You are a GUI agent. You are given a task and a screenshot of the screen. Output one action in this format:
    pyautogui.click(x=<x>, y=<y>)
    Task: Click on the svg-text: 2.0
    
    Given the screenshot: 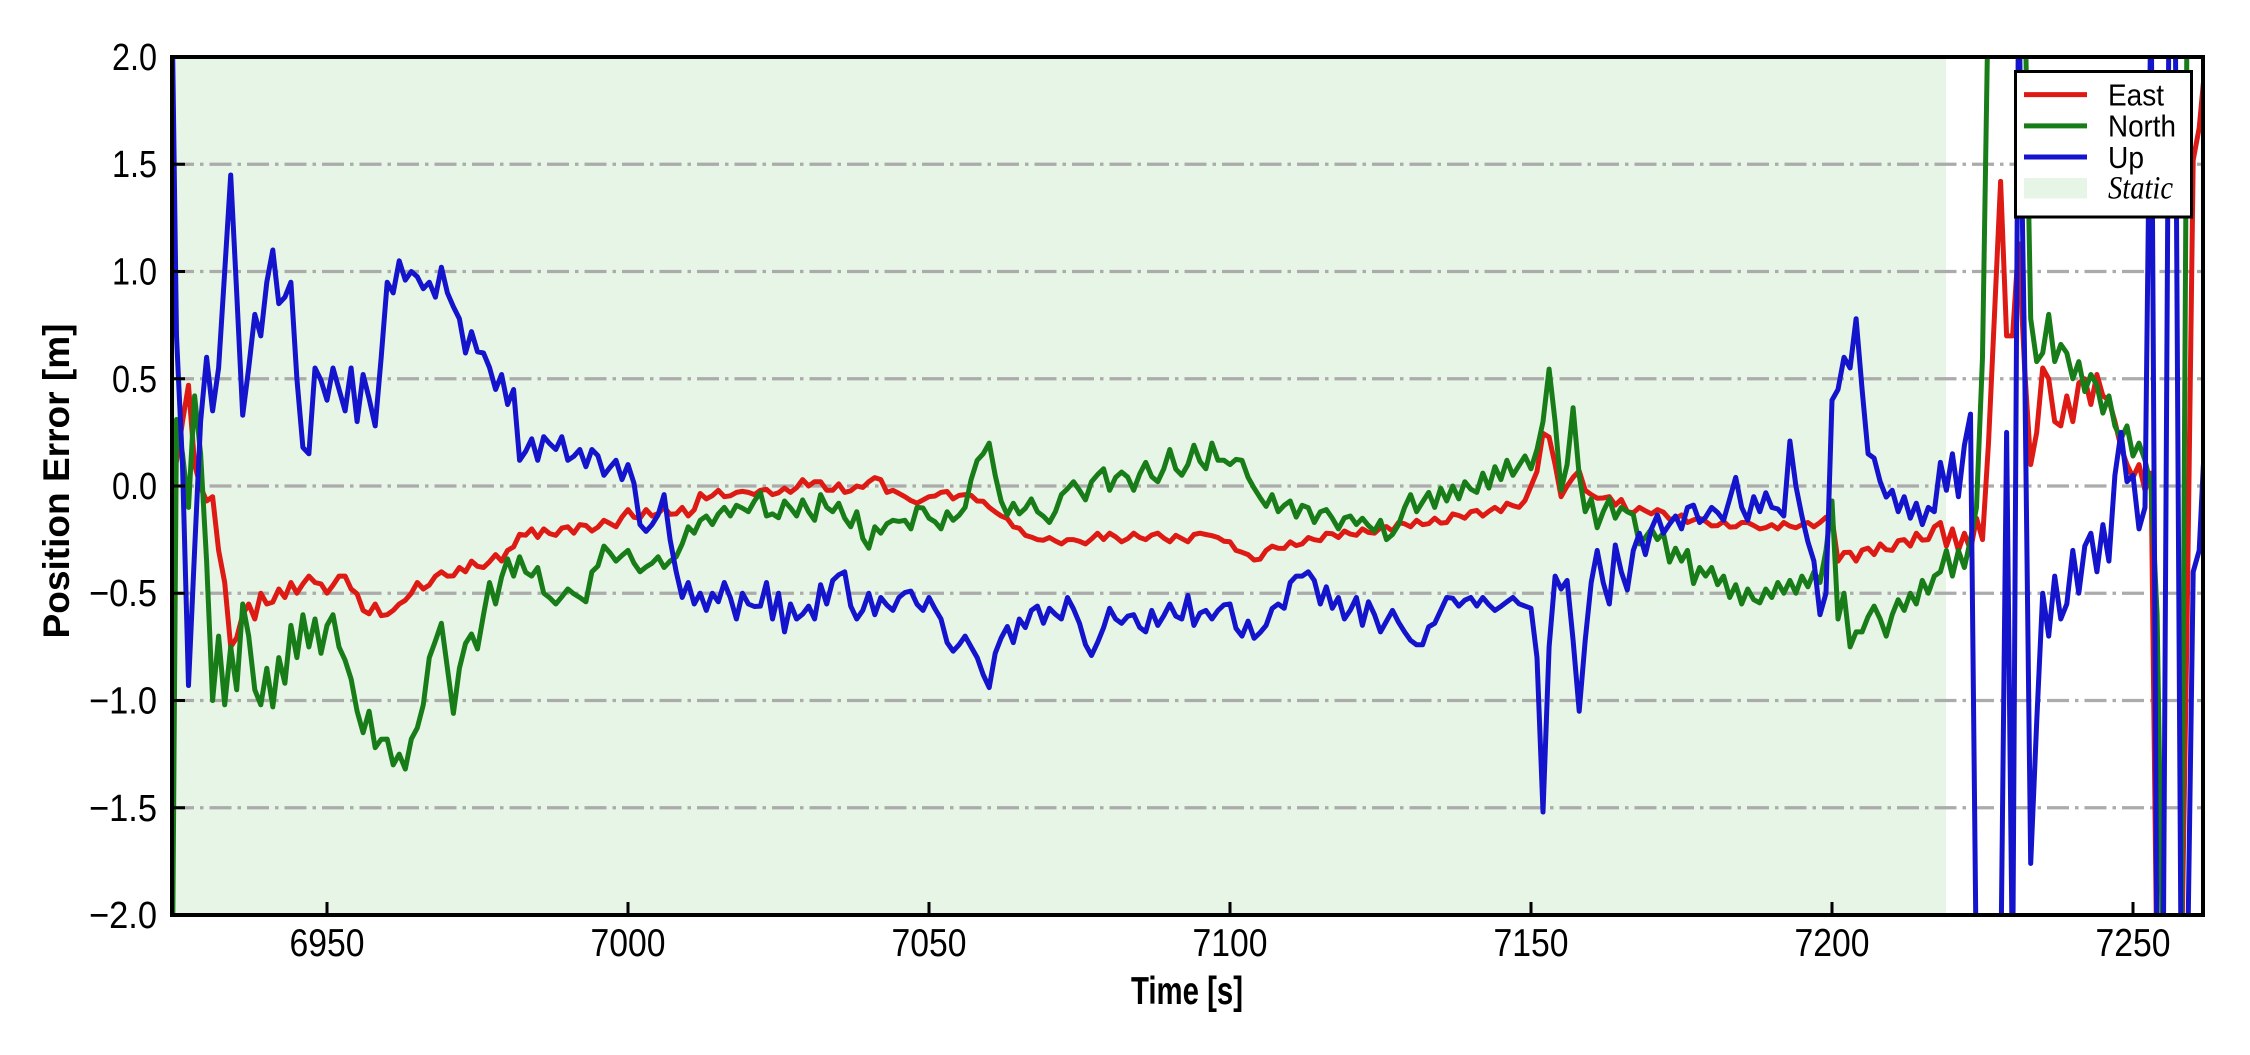 What is the action you would take?
    pyautogui.click(x=134, y=58)
    